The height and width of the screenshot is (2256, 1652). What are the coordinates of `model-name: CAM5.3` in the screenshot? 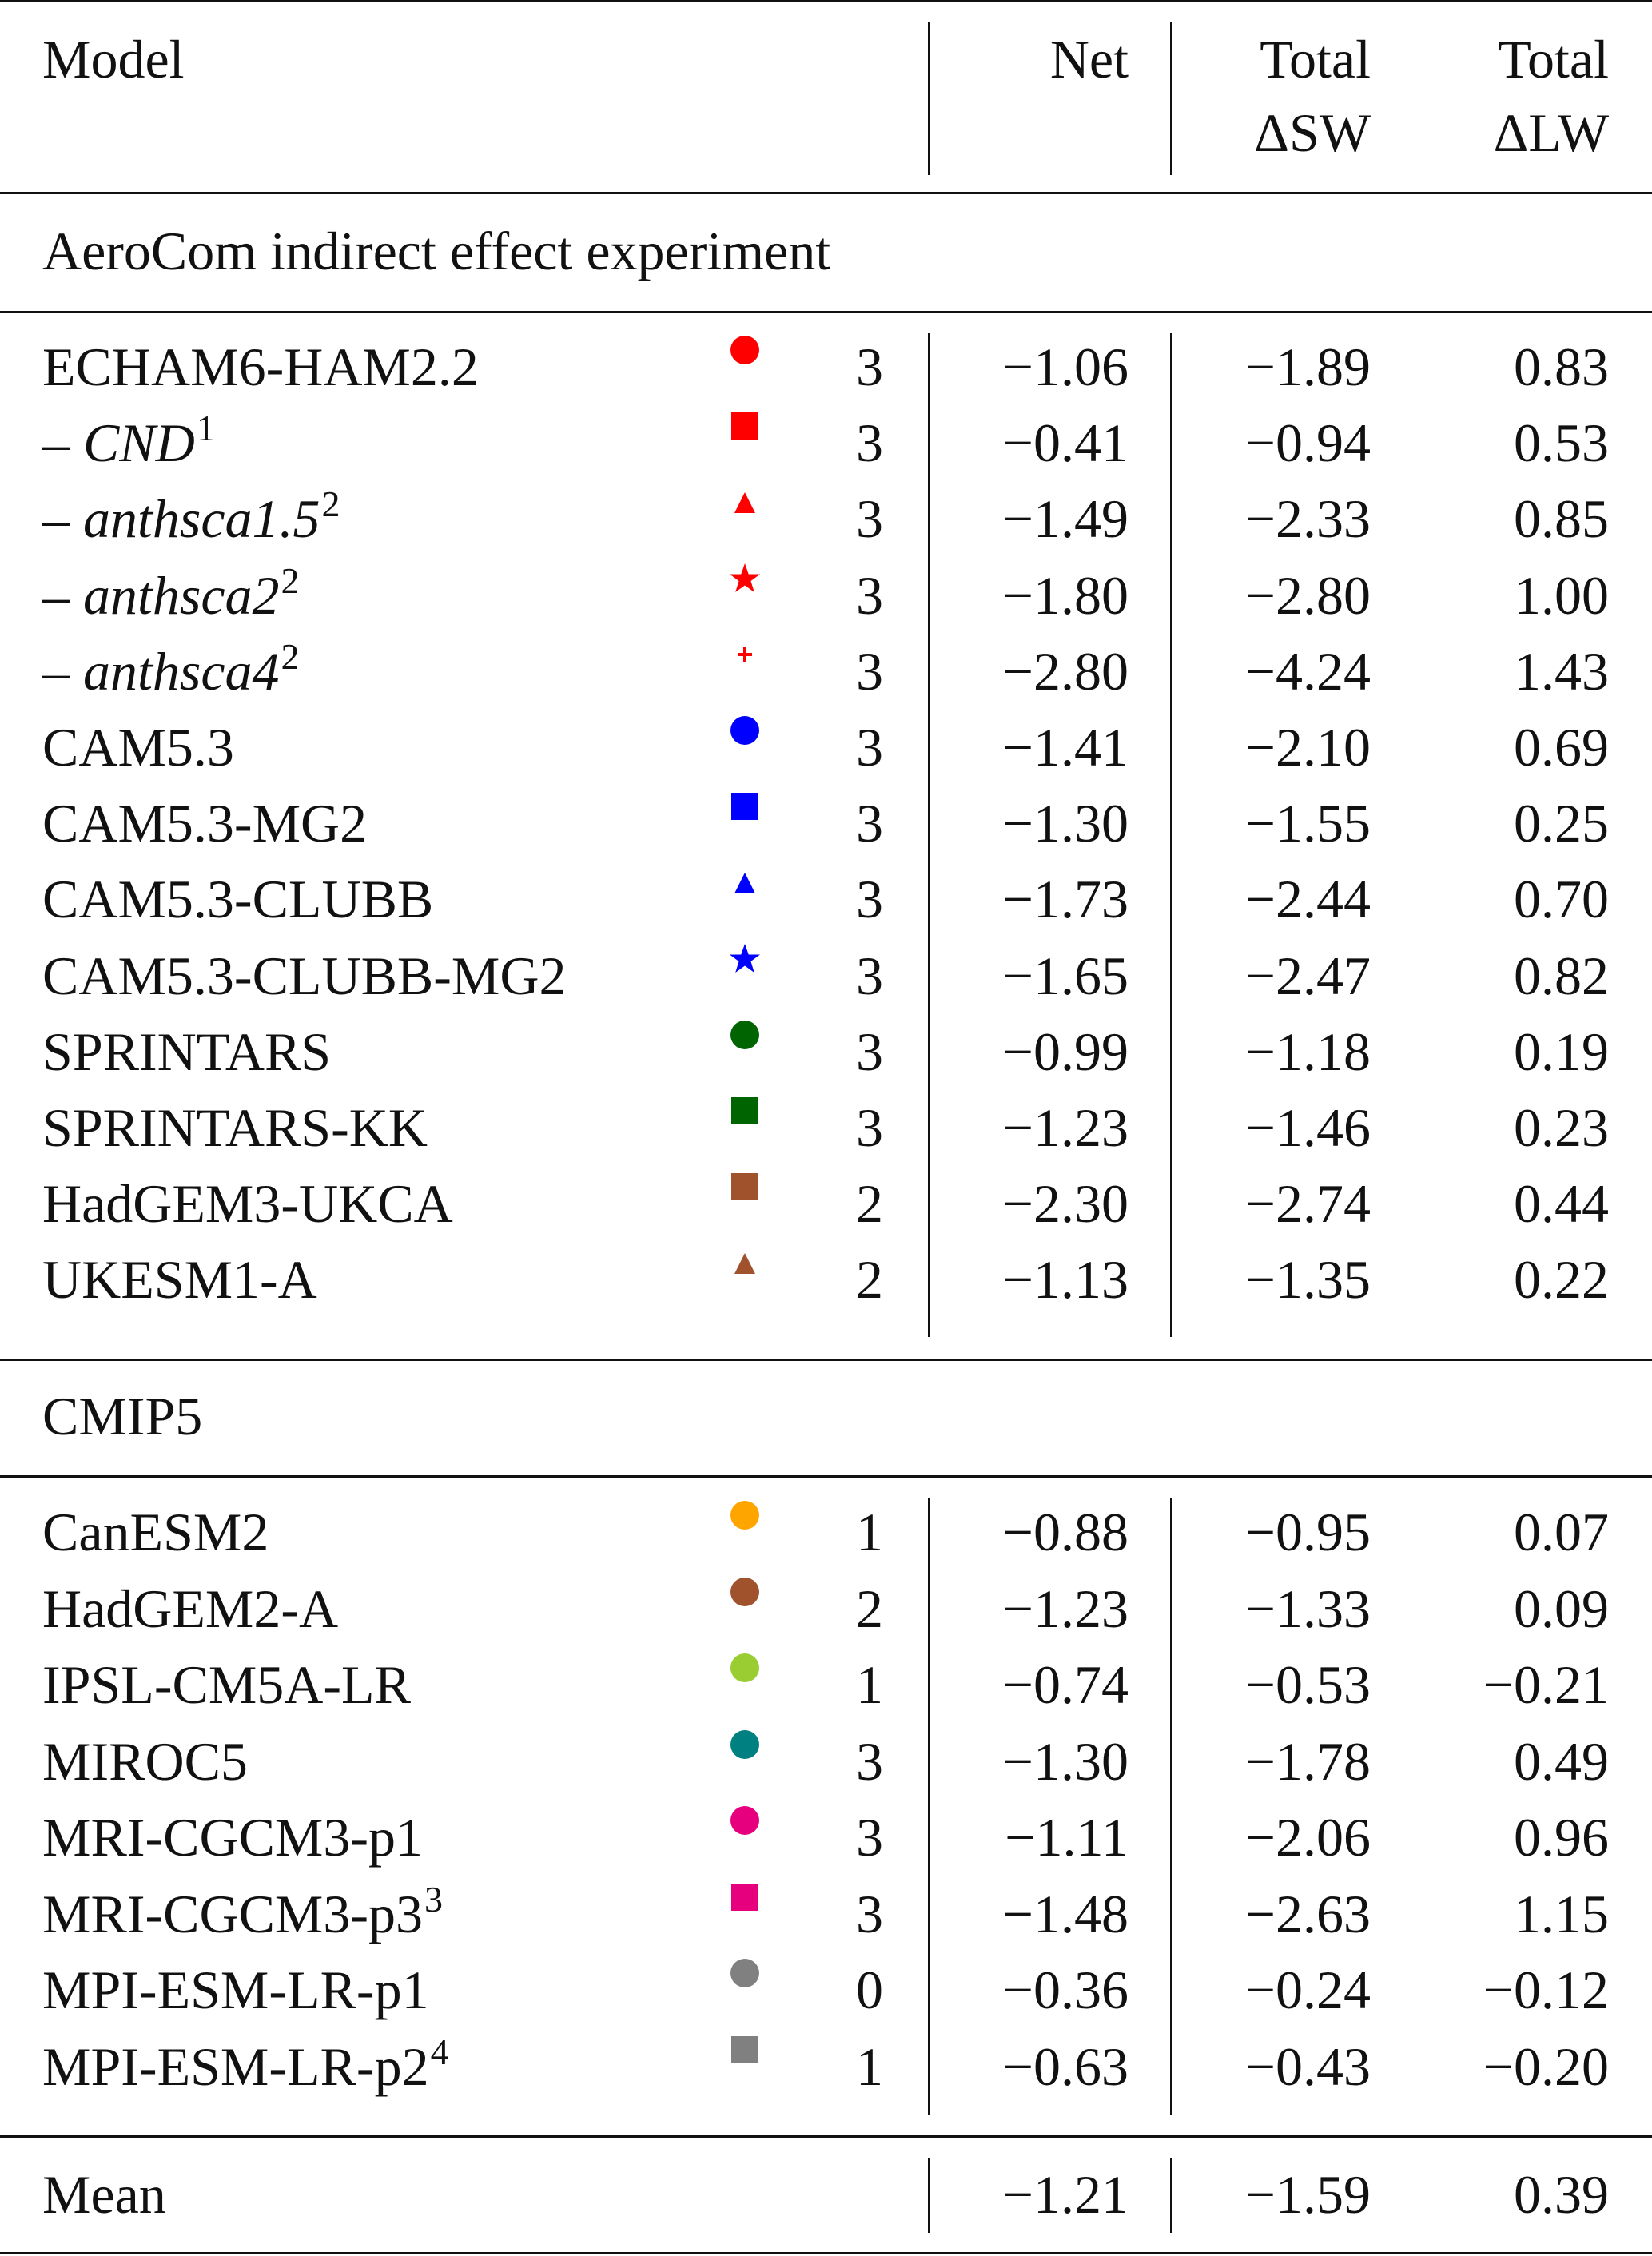 It's located at (138, 747).